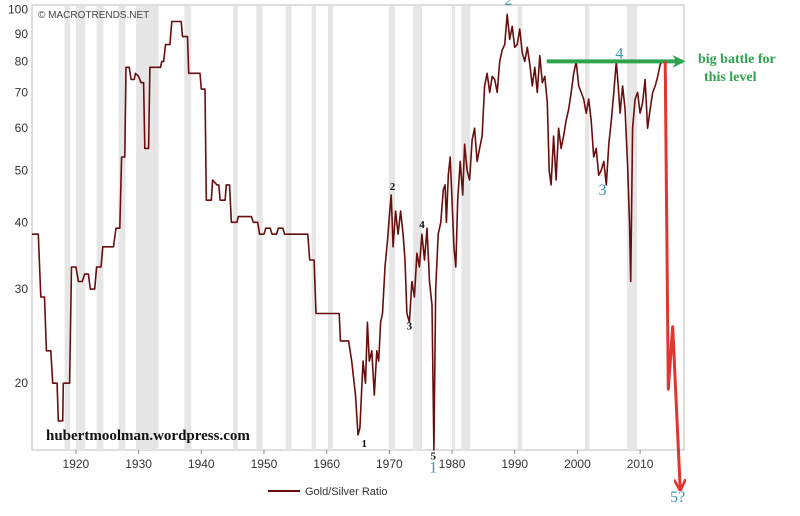 The image size is (800, 516). What do you see at coordinates (737, 59) in the screenshot?
I see `battle-text-1: big battle for` at bounding box center [737, 59].